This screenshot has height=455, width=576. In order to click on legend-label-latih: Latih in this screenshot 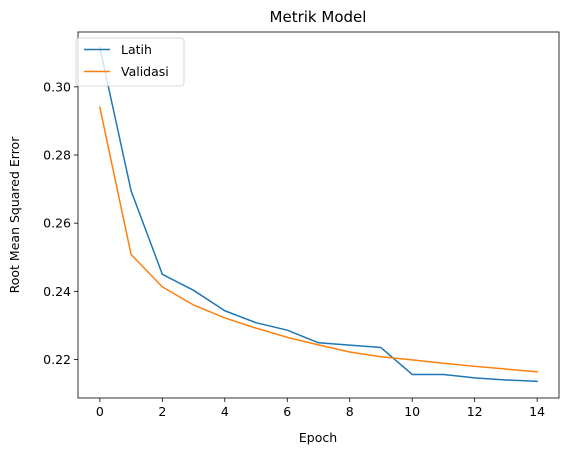, I will do `click(136, 49)`.